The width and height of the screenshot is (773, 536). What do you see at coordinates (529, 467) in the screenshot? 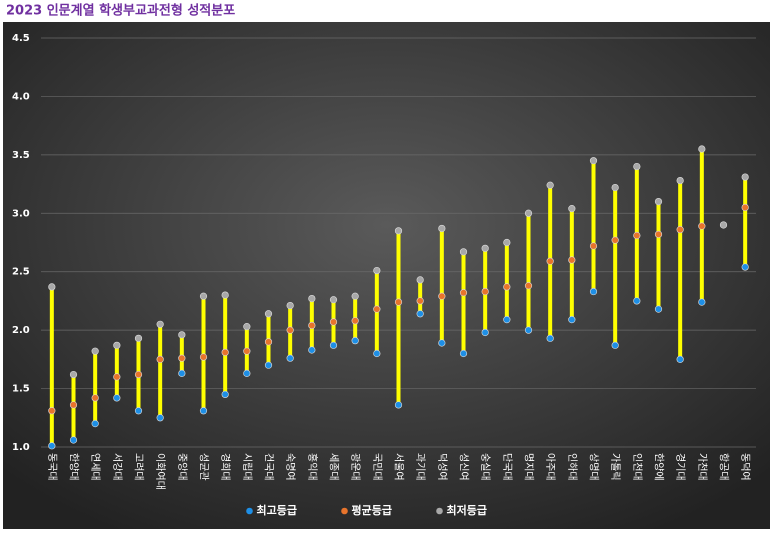
I see `x-tick-label: 명지대` at bounding box center [529, 467].